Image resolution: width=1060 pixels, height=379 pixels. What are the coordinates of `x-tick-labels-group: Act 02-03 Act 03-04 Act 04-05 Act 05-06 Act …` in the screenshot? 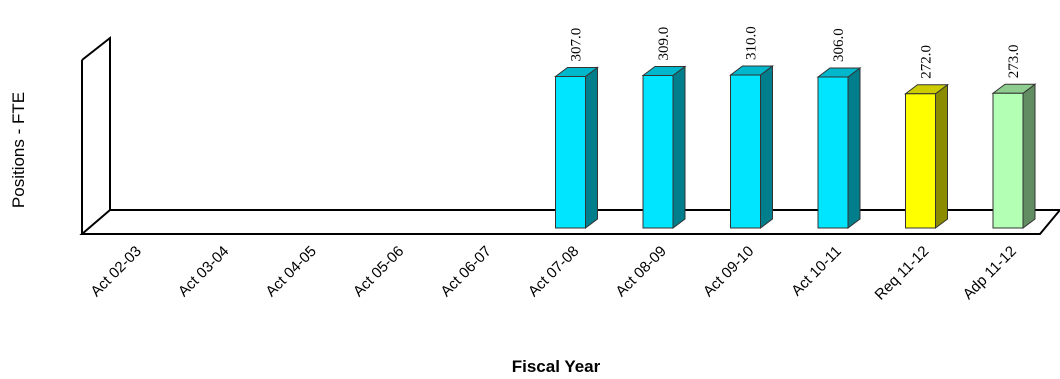 It's located at (553, 273).